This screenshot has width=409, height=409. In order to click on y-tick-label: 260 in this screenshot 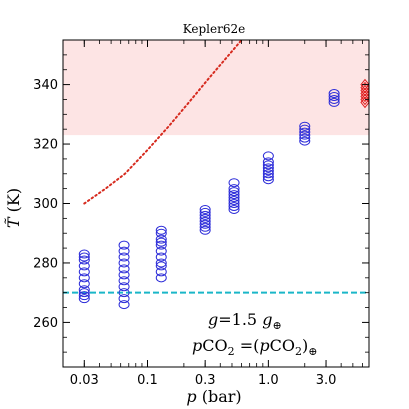, I will do `click(45, 323)`.